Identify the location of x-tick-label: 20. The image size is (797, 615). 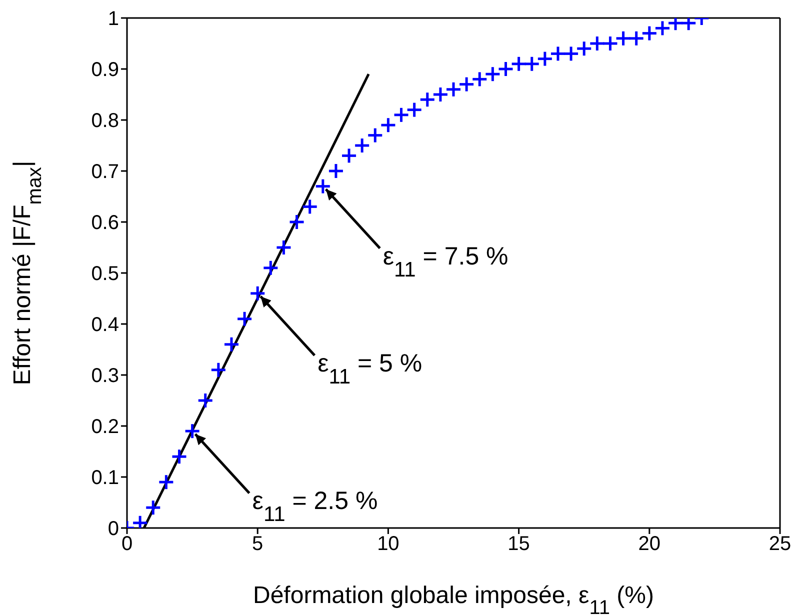
(649, 544).